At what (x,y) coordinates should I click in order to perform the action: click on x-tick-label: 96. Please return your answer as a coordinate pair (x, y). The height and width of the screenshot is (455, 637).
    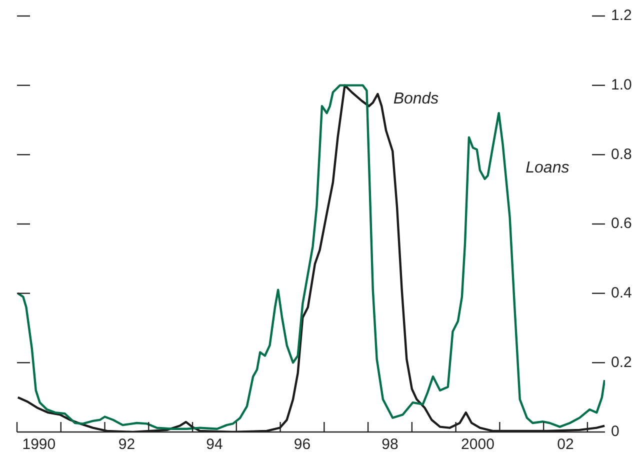
    Looking at the image, I should click on (302, 445).